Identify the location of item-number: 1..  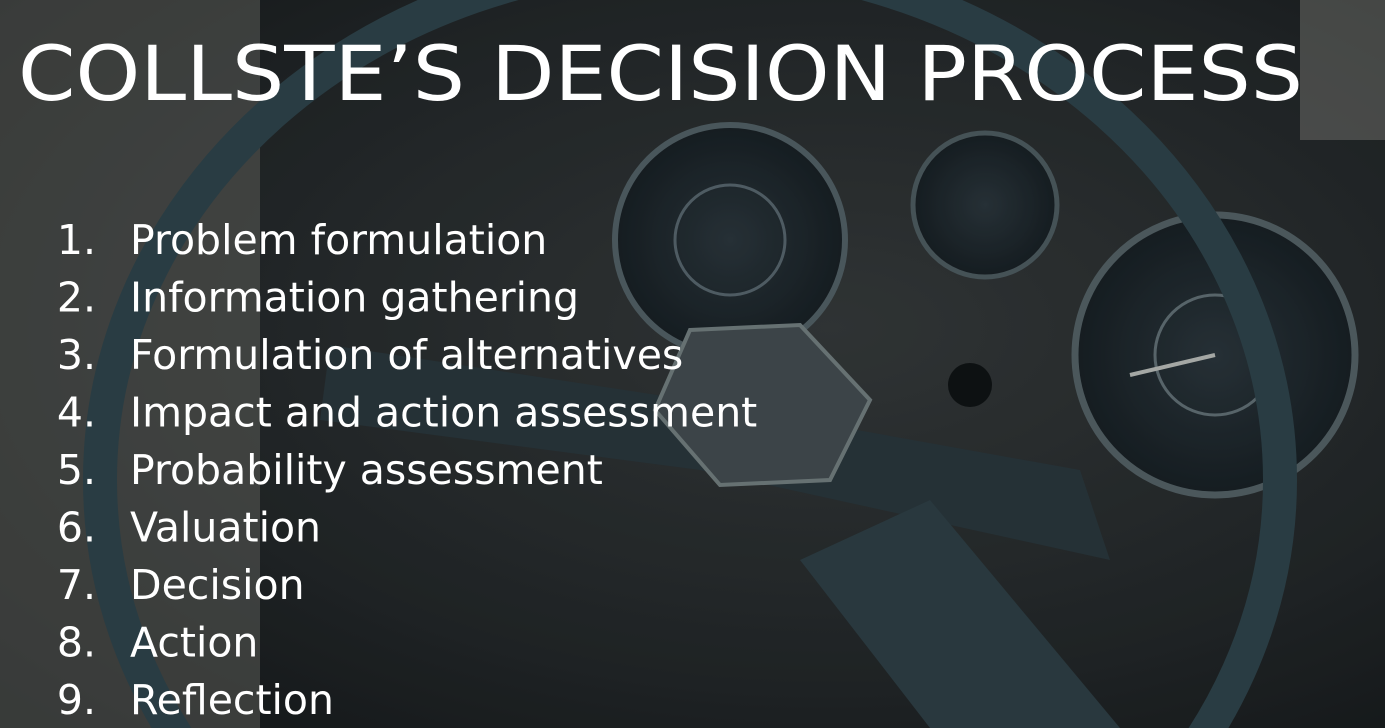
(76, 240).